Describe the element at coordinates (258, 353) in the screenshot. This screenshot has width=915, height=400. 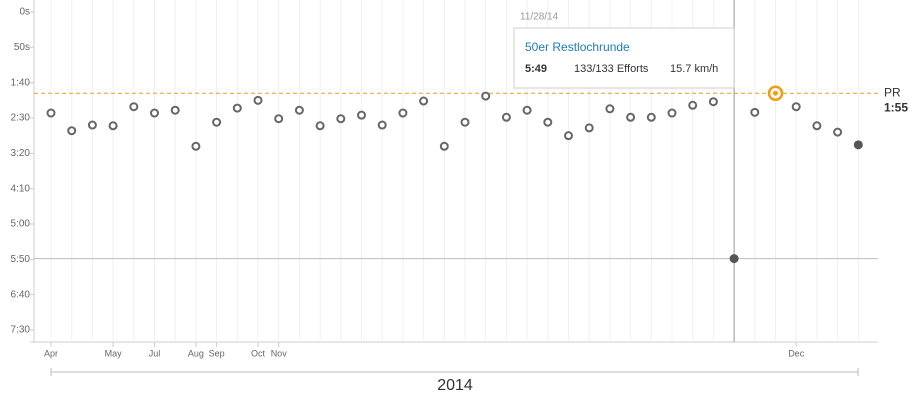
I see `x-tick-label: Oct` at that location.